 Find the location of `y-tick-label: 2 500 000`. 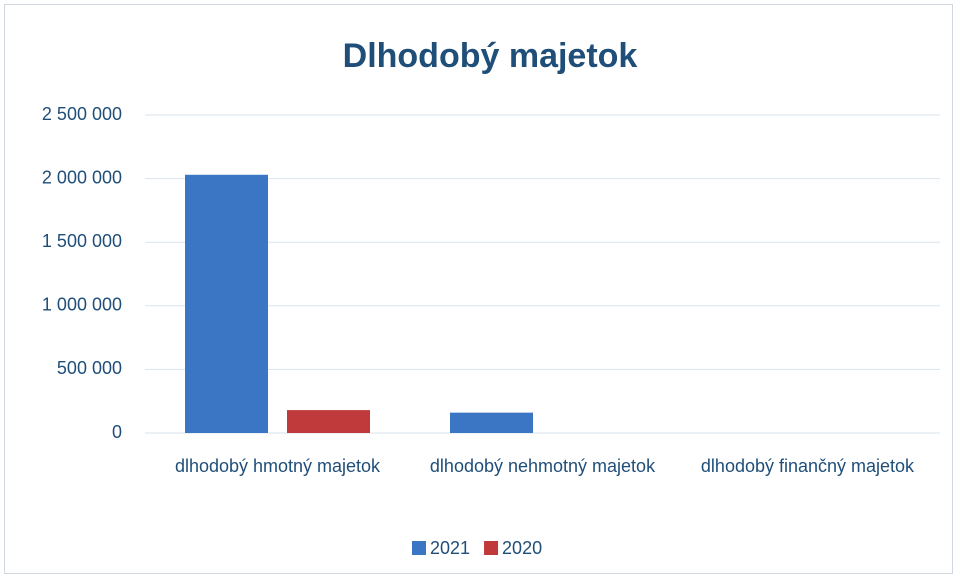

y-tick-label: 2 500 000 is located at coordinates (82, 114).